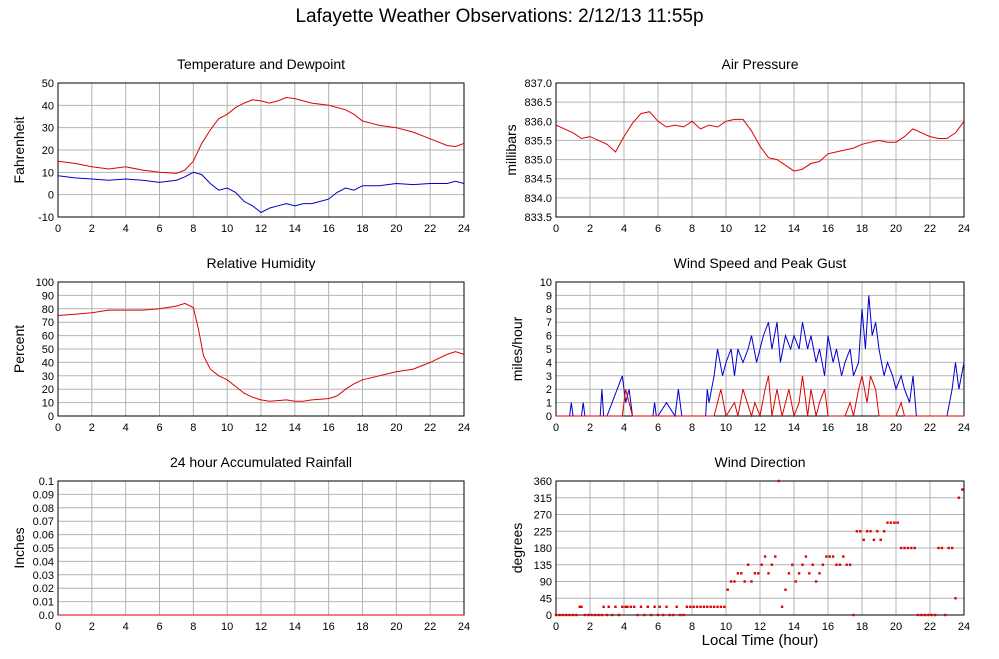 Image resolution: width=999 pixels, height=659 pixels. Describe the element at coordinates (261, 263) in the screenshot. I see `chart-title: Relative Humidity` at that location.